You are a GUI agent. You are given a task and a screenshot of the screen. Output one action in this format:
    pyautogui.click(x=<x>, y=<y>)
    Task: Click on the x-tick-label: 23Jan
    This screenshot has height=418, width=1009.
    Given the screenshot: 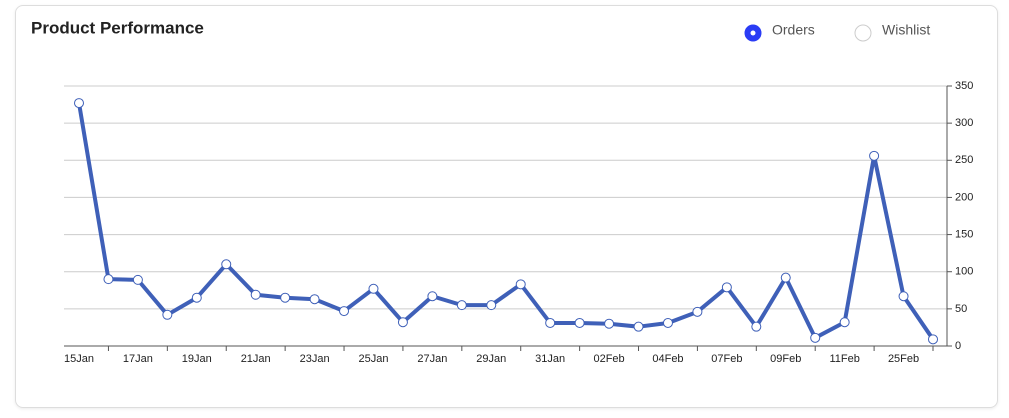 What is the action you would take?
    pyautogui.click(x=315, y=359)
    